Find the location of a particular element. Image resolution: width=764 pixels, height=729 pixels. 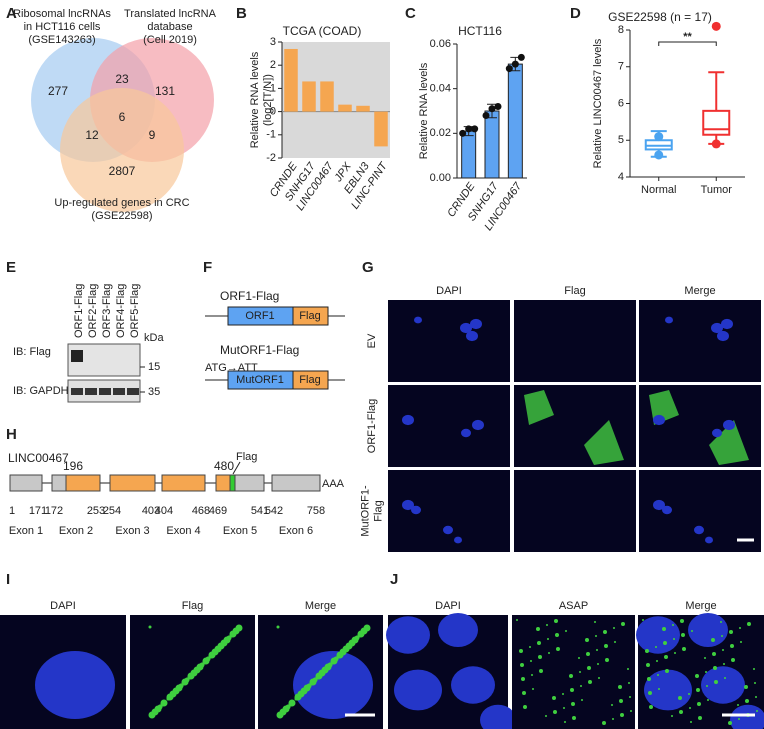

flag-segment is located at coordinates (232, 483).